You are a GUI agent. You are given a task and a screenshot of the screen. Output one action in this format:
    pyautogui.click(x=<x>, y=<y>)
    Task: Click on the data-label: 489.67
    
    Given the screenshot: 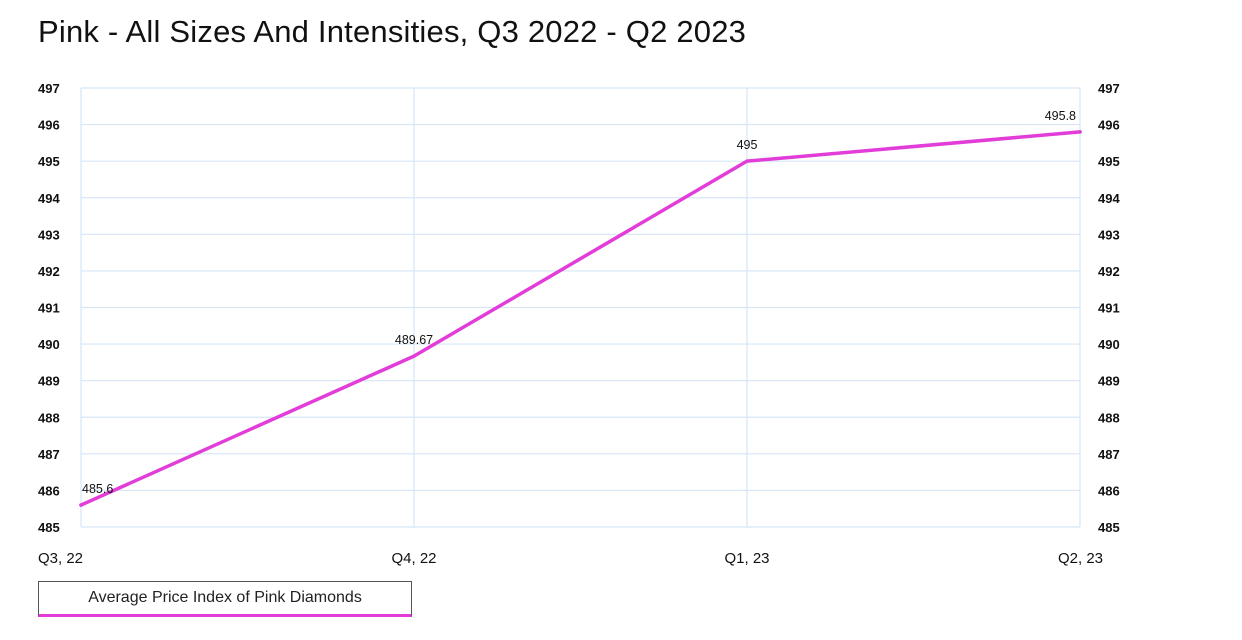 What is the action you would take?
    pyautogui.click(x=414, y=340)
    